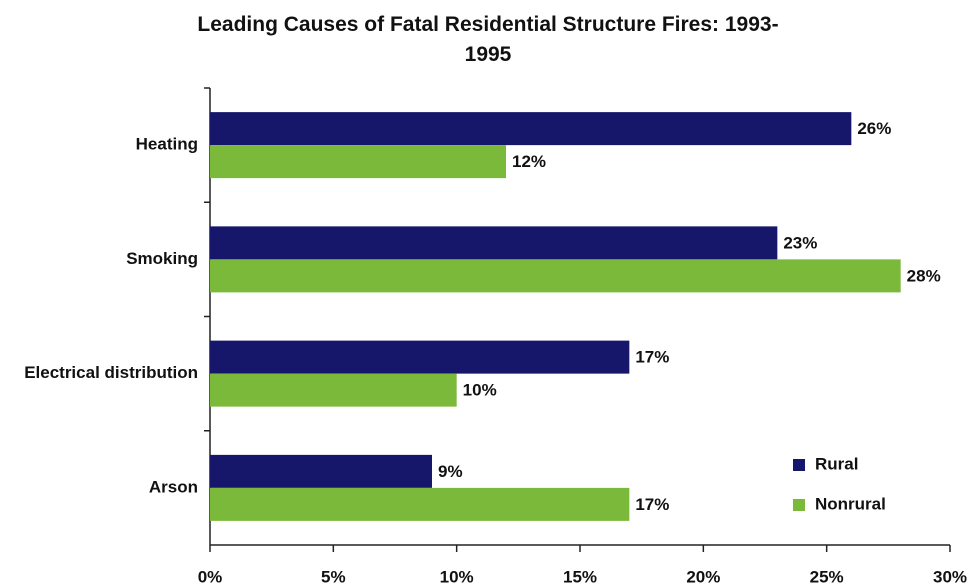 The image size is (976, 588). I want to click on x-tick-label: 10%, so click(457, 576).